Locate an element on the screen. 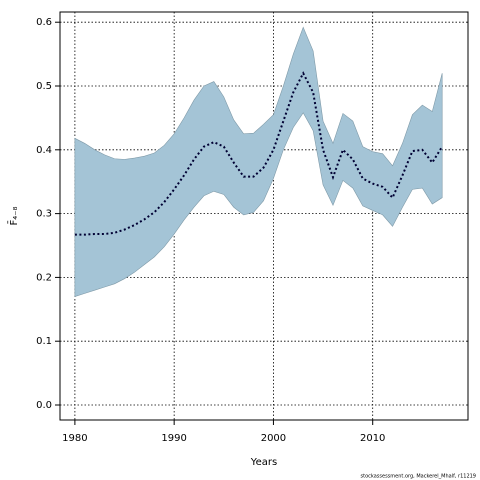  y-tick-label: 0.4 is located at coordinates (44, 150).